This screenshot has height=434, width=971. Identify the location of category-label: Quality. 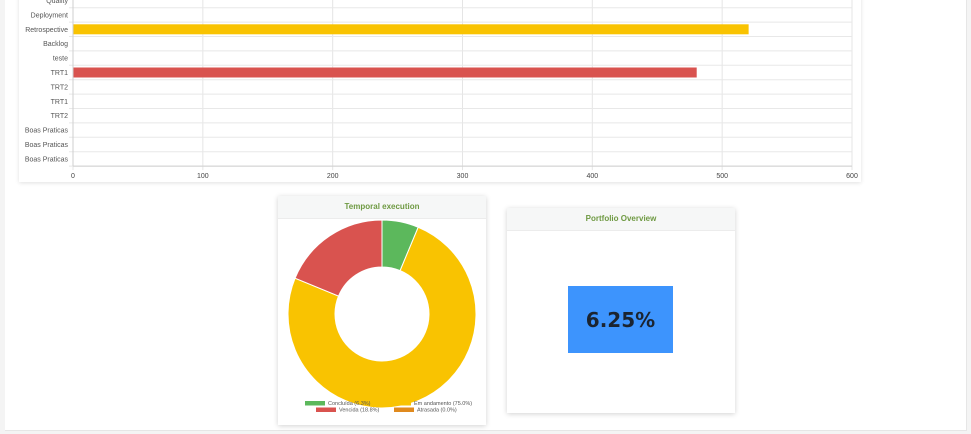
(57, 2).